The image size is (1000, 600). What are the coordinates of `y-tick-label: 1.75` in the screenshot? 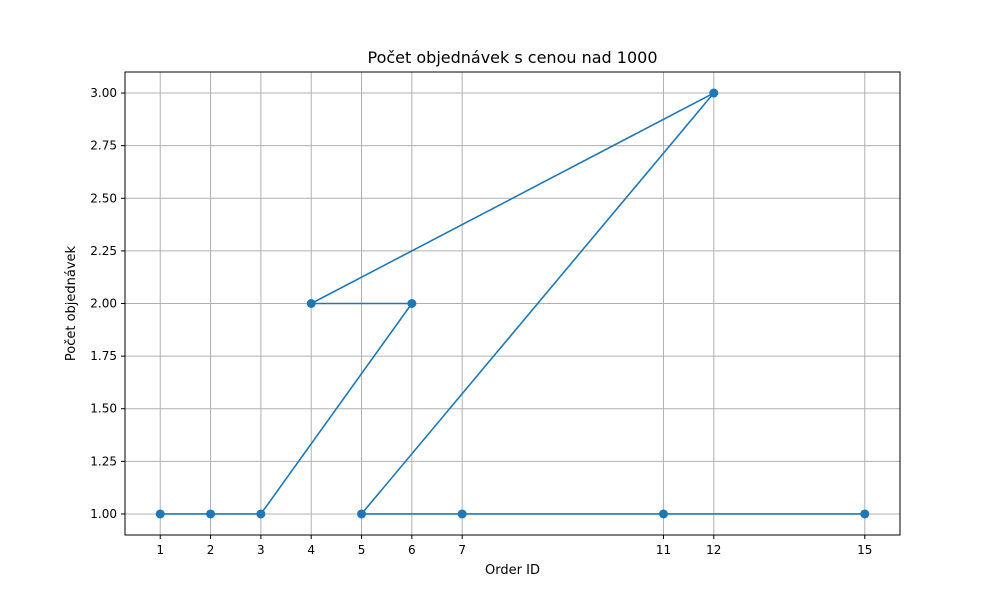 It's located at (103, 356).